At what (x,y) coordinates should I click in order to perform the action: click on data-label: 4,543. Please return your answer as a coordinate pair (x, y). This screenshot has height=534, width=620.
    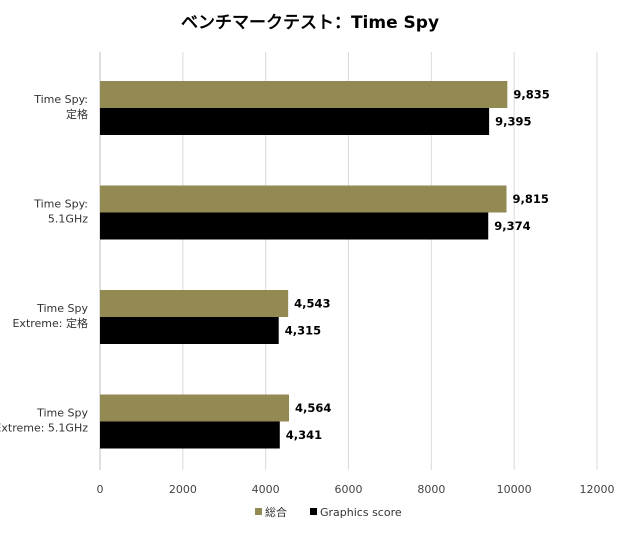
    Looking at the image, I should click on (312, 304).